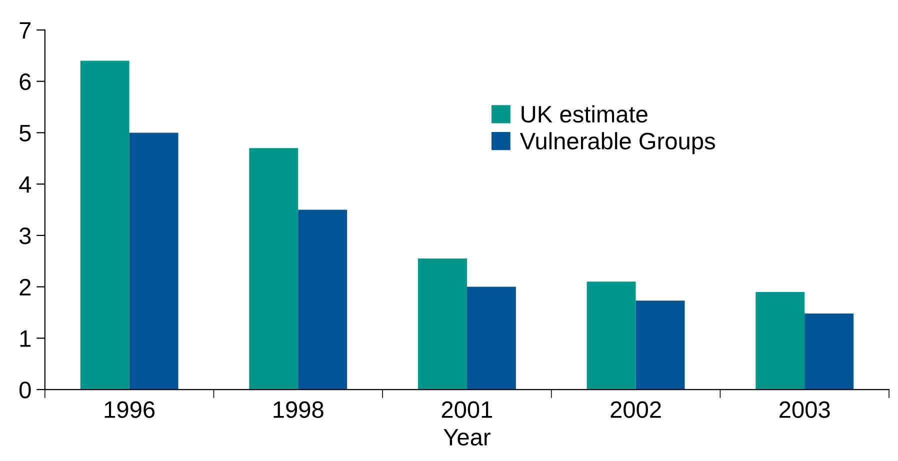 The width and height of the screenshot is (898, 461). I want to click on y-tick-label: 4, so click(25, 184).